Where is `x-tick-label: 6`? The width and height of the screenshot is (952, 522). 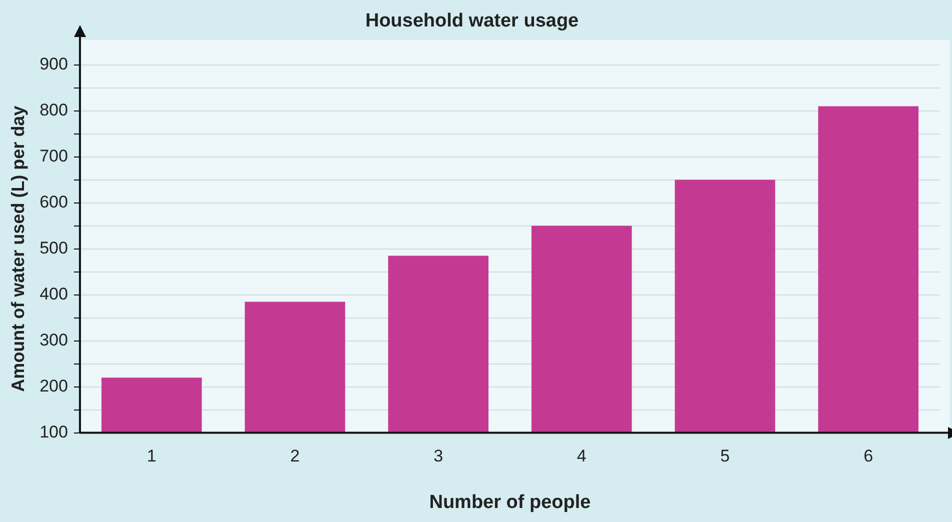 x-tick-label: 6 is located at coordinates (869, 456).